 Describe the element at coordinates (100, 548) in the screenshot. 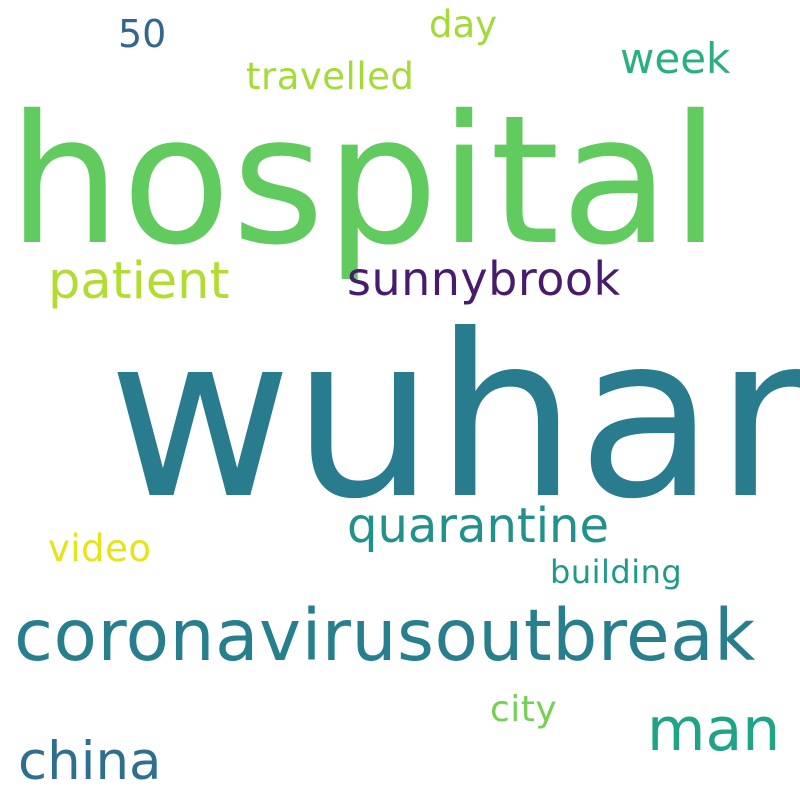

I see `word-video: video` at that location.